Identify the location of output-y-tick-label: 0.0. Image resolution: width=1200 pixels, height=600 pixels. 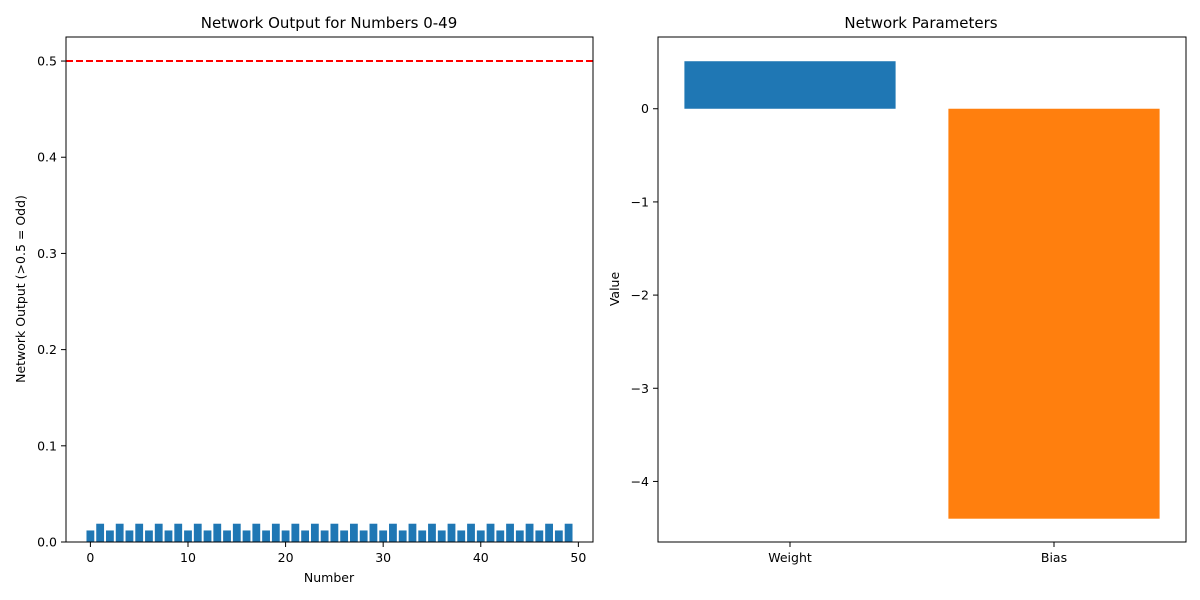
(47, 542).